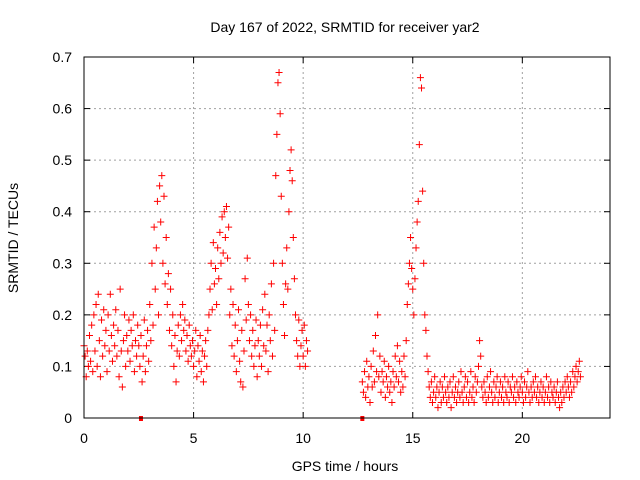  What do you see at coordinates (63, 315) in the screenshot?
I see `y-tick-label: 0.2` at bounding box center [63, 315].